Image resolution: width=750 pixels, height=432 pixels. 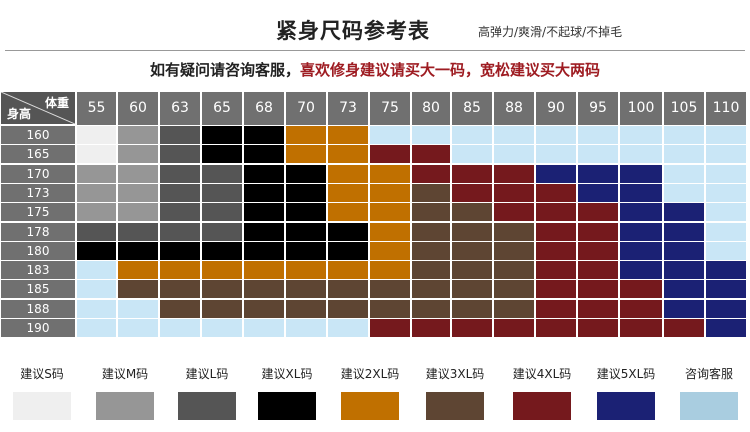 I want to click on legend-item: 建议S码, so click(x=42, y=392).